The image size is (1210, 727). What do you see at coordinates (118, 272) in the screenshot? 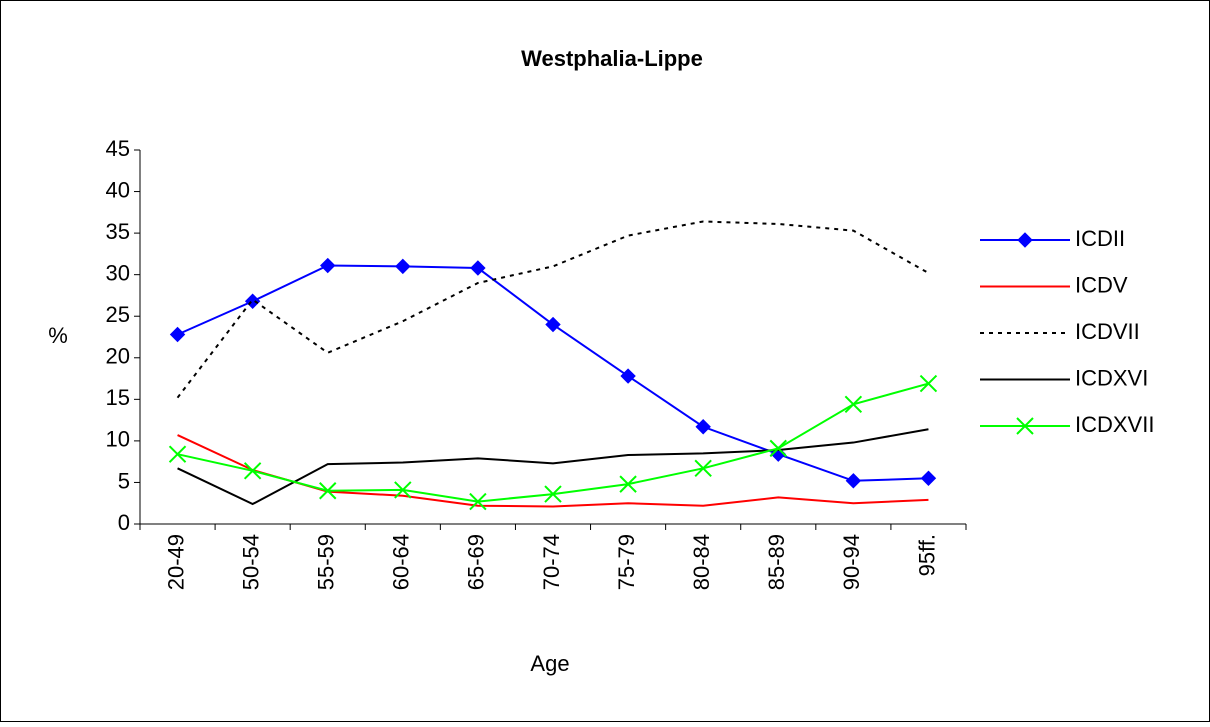
I see `y-tick-label: 30` at bounding box center [118, 272].